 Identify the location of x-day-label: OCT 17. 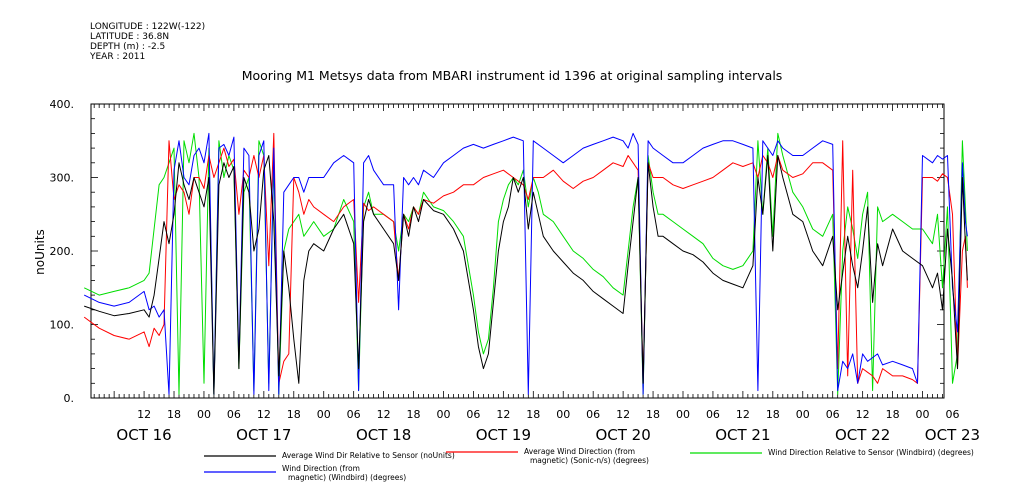
(263, 435).